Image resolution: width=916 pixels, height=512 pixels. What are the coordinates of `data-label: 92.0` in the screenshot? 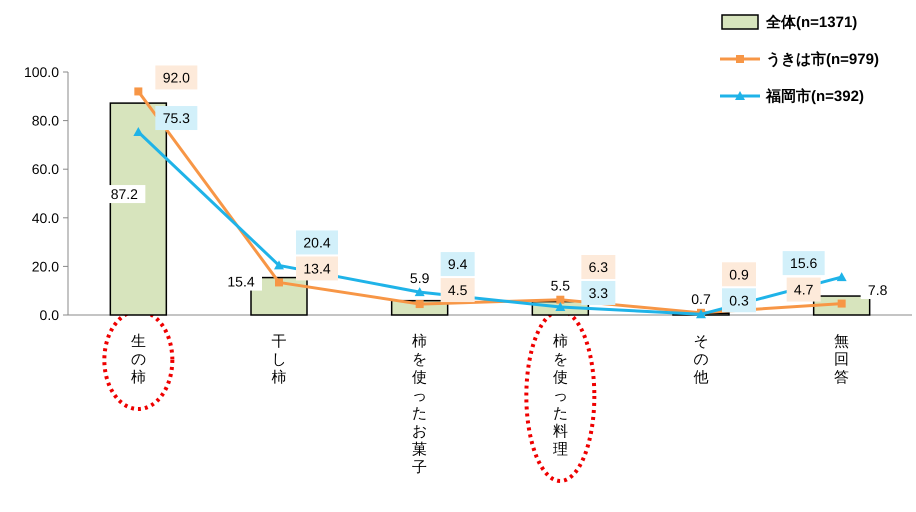 It's located at (176, 77).